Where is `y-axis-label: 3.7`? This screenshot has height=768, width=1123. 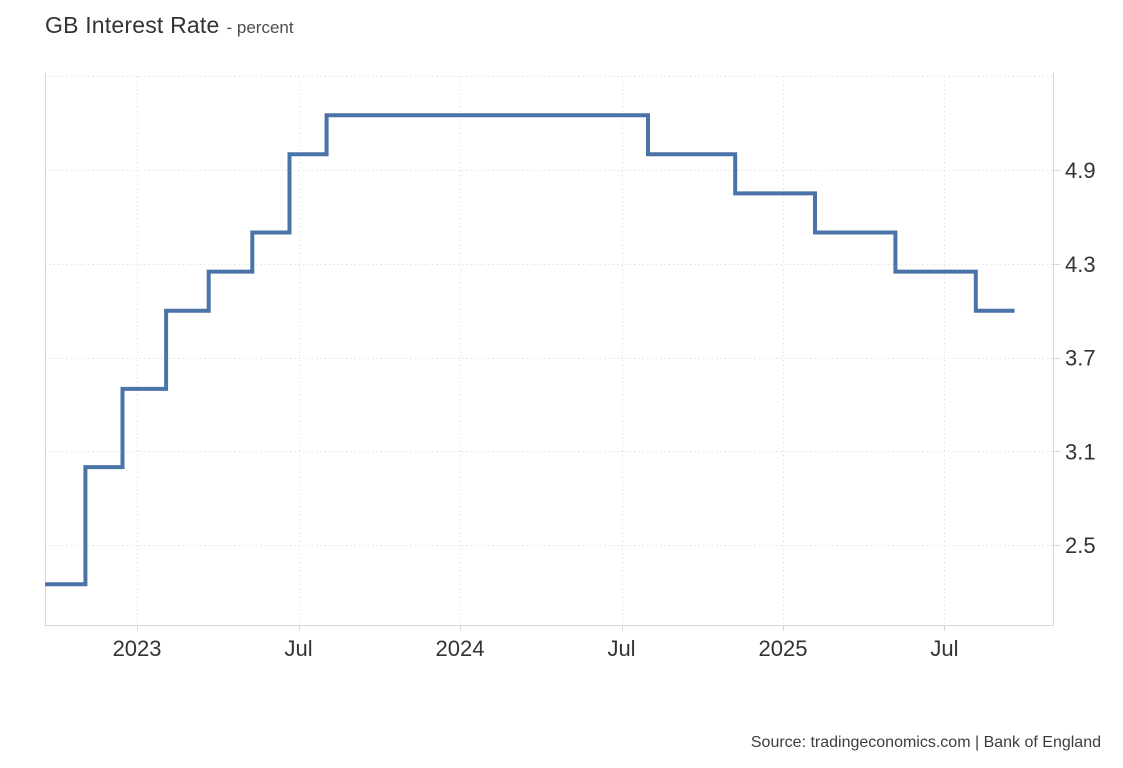 y-axis-label: 3.7 is located at coordinates (1080, 358).